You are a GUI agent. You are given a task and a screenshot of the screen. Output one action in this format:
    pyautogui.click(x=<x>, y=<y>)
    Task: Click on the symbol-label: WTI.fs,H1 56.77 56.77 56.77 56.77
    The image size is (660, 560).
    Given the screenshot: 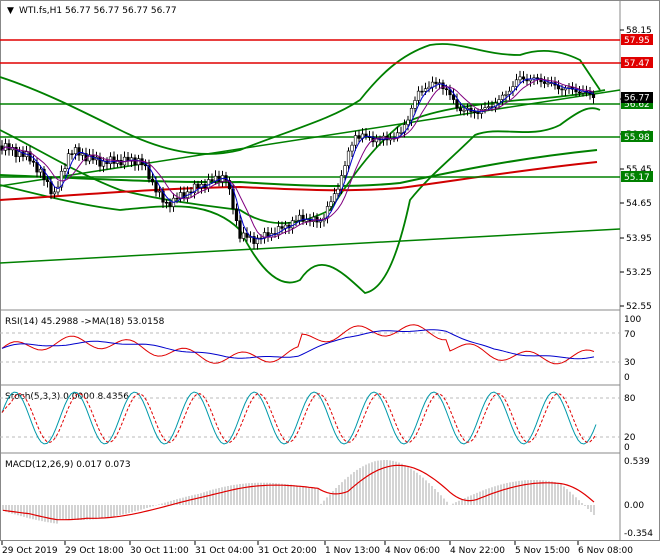 What is the action you would take?
    pyautogui.click(x=98, y=11)
    